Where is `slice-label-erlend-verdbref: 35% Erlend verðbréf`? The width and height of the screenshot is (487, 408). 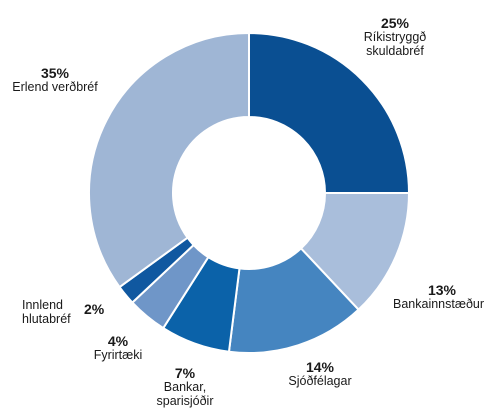
slice-label-erlend-verdbref: 35% Erlend verðbréf is located at coordinates (55, 80).